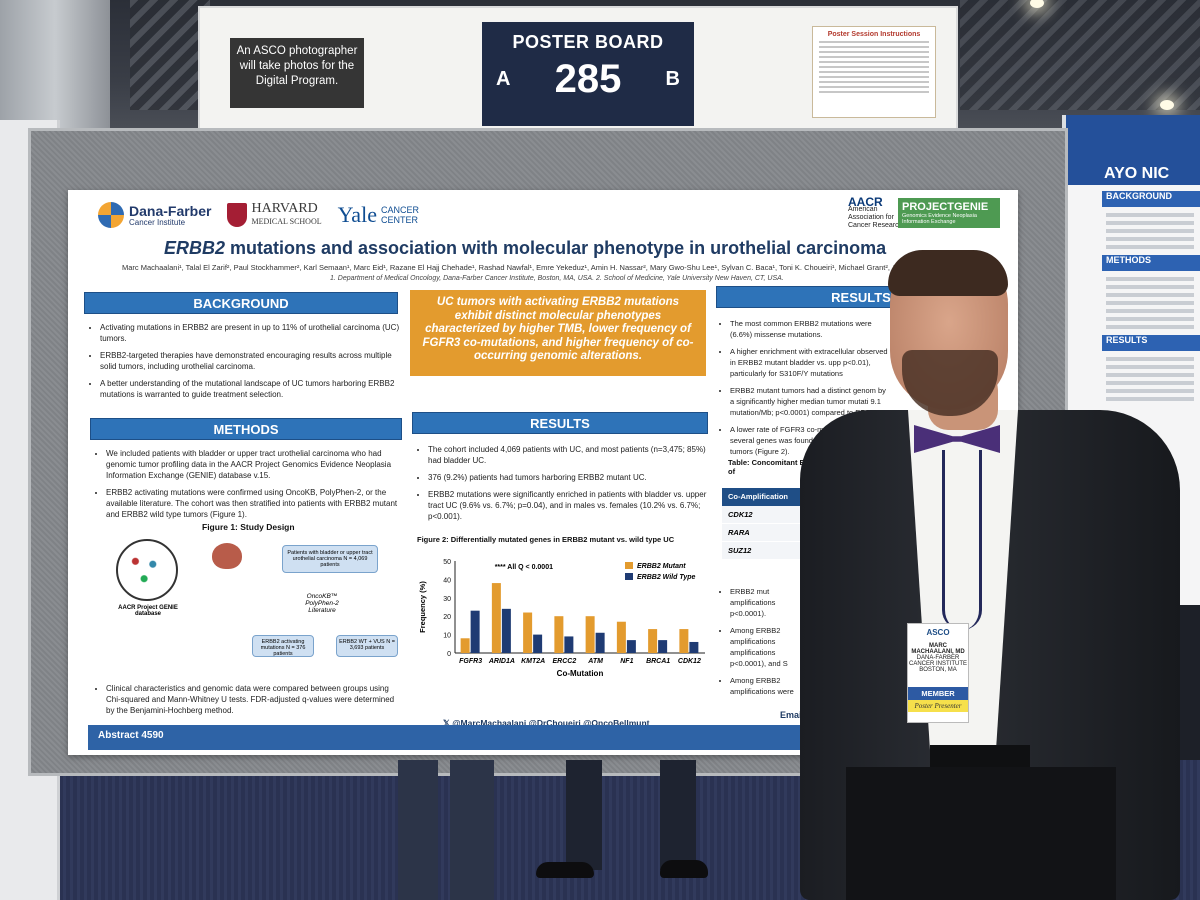 This screenshot has height=900, width=1200. What do you see at coordinates (938, 706) in the screenshot?
I see `badge-presenter-ribbon: Poster Presenter` at bounding box center [938, 706].